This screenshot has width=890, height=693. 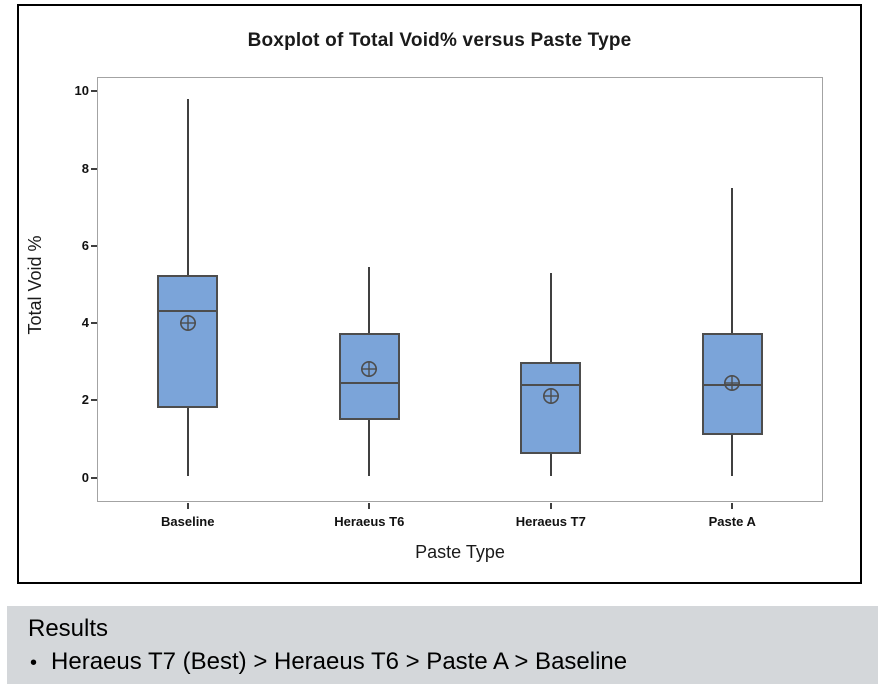 I want to click on whisker-paste-a, so click(x=732, y=331).